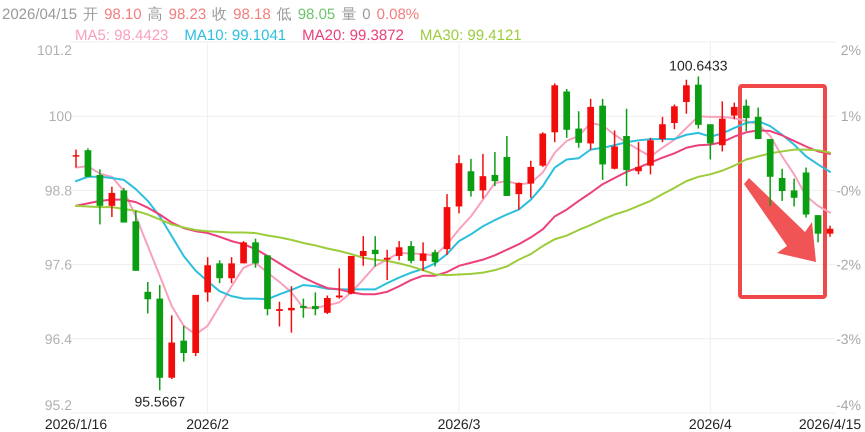 The height and width of the screenshot is (432, 865). I want to click on text: 低, so click(284, 14).